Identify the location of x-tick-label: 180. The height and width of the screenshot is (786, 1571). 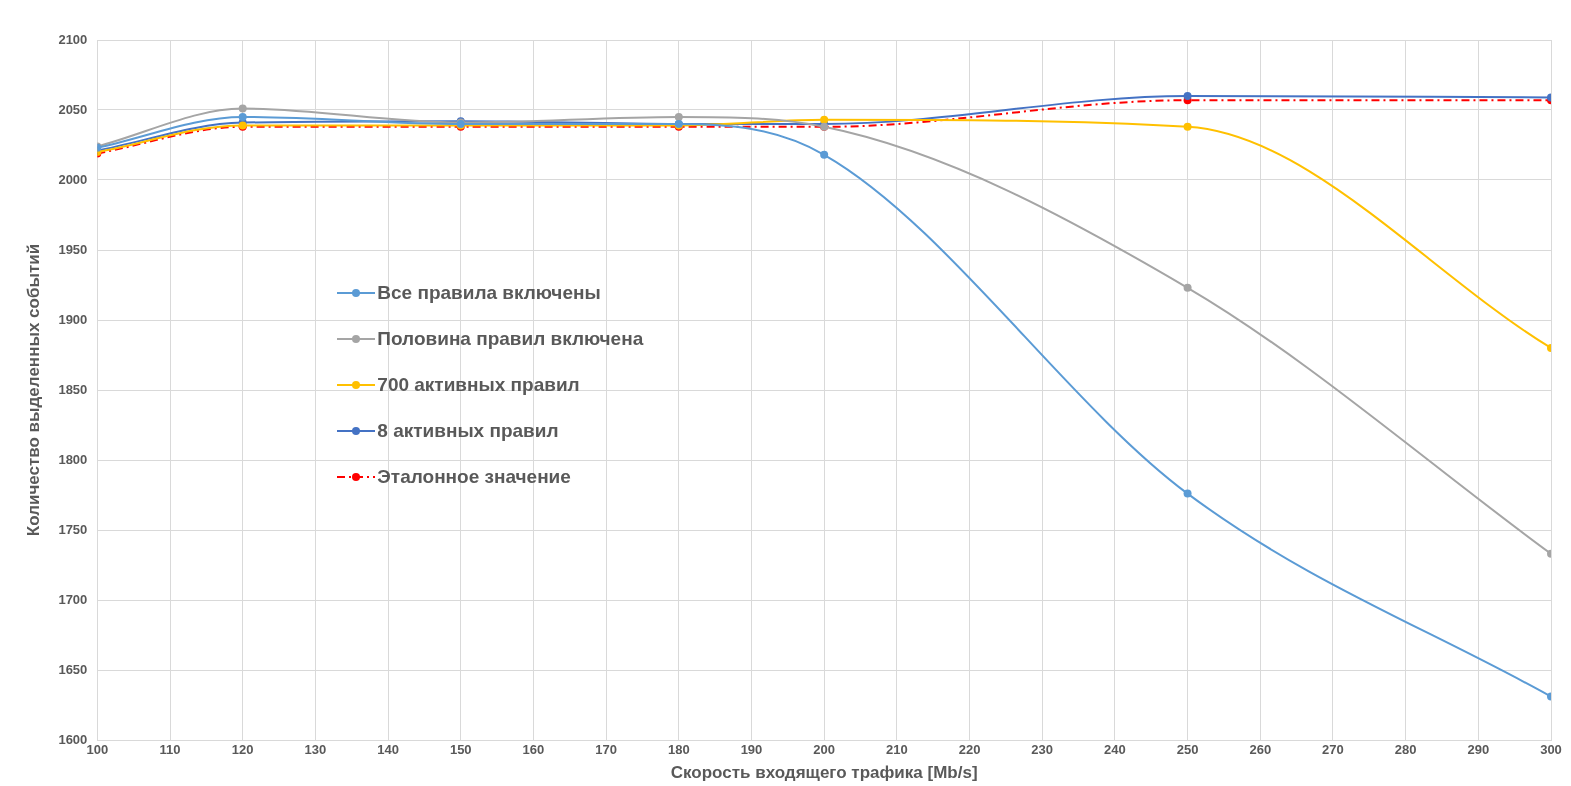
(678, 750).